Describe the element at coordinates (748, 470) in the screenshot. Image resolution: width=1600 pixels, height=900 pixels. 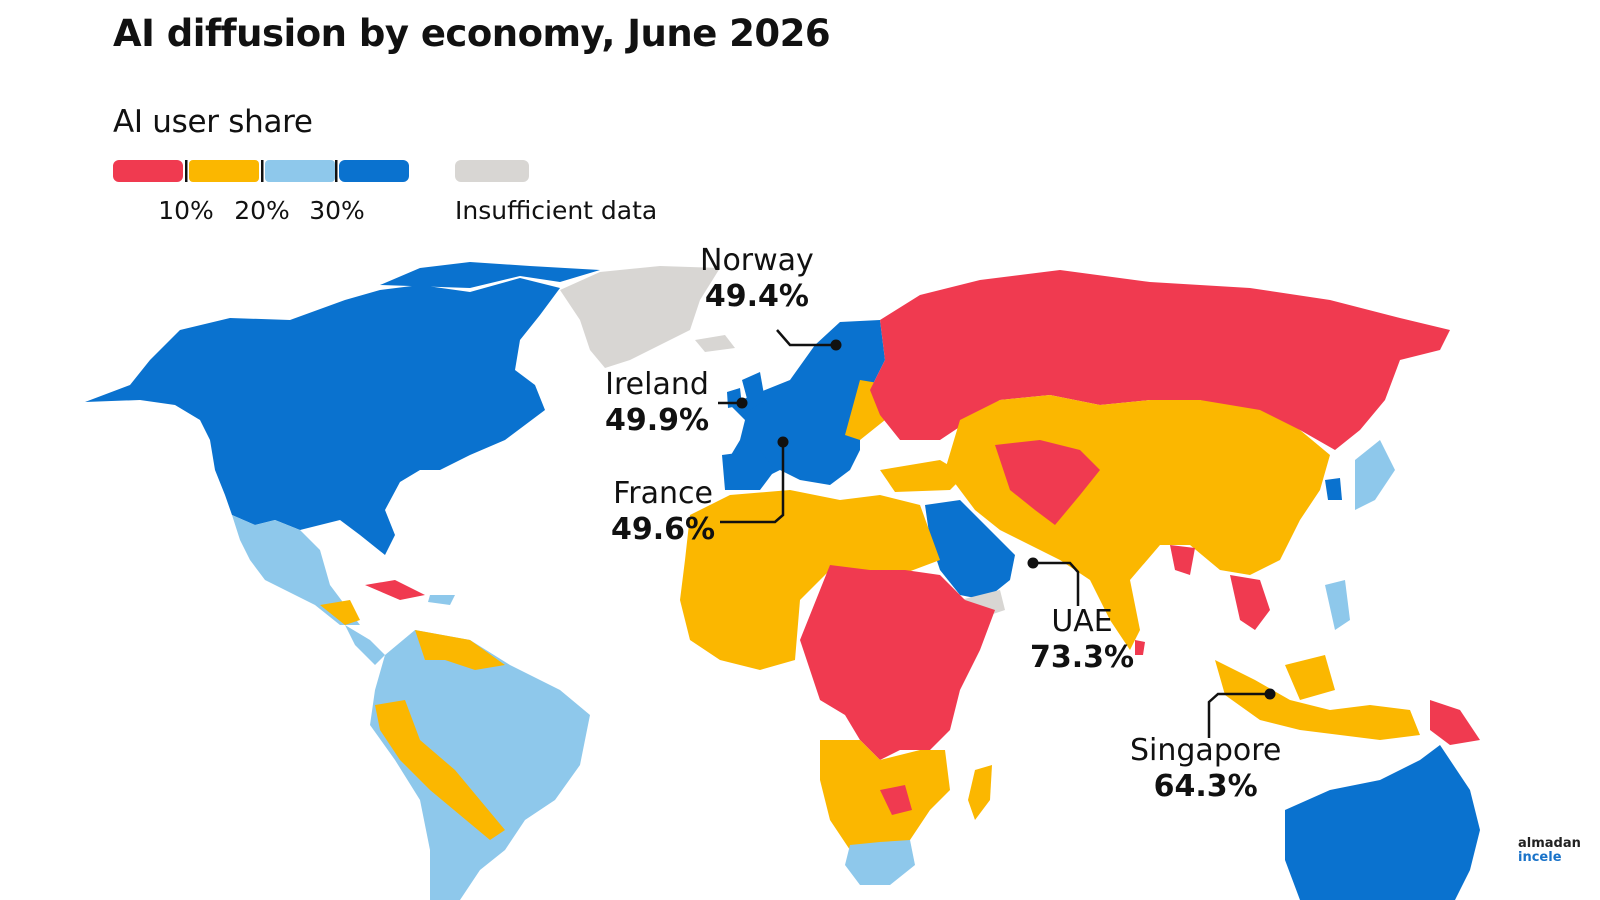
I see `region-iberia` at that location.